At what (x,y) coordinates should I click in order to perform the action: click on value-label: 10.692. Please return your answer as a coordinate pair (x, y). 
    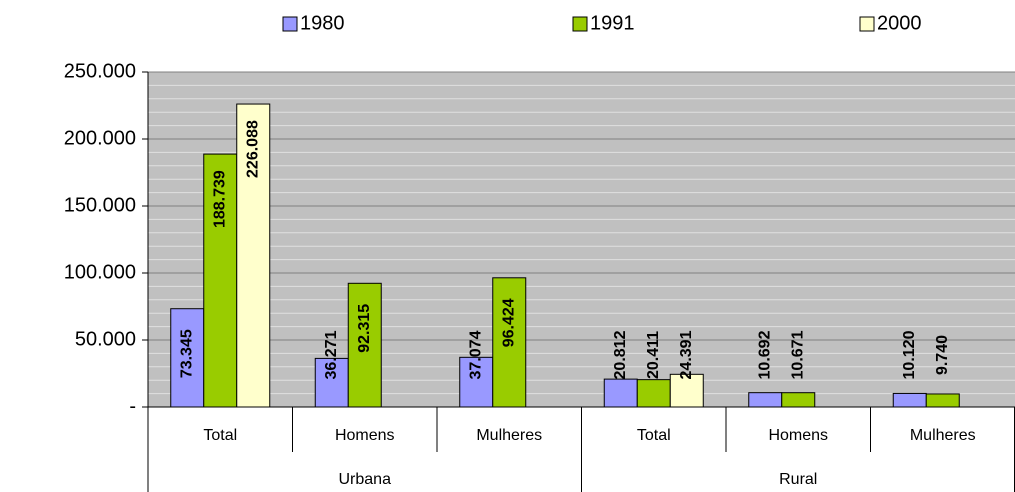
    Looking at the image, I should click on (764, 354).